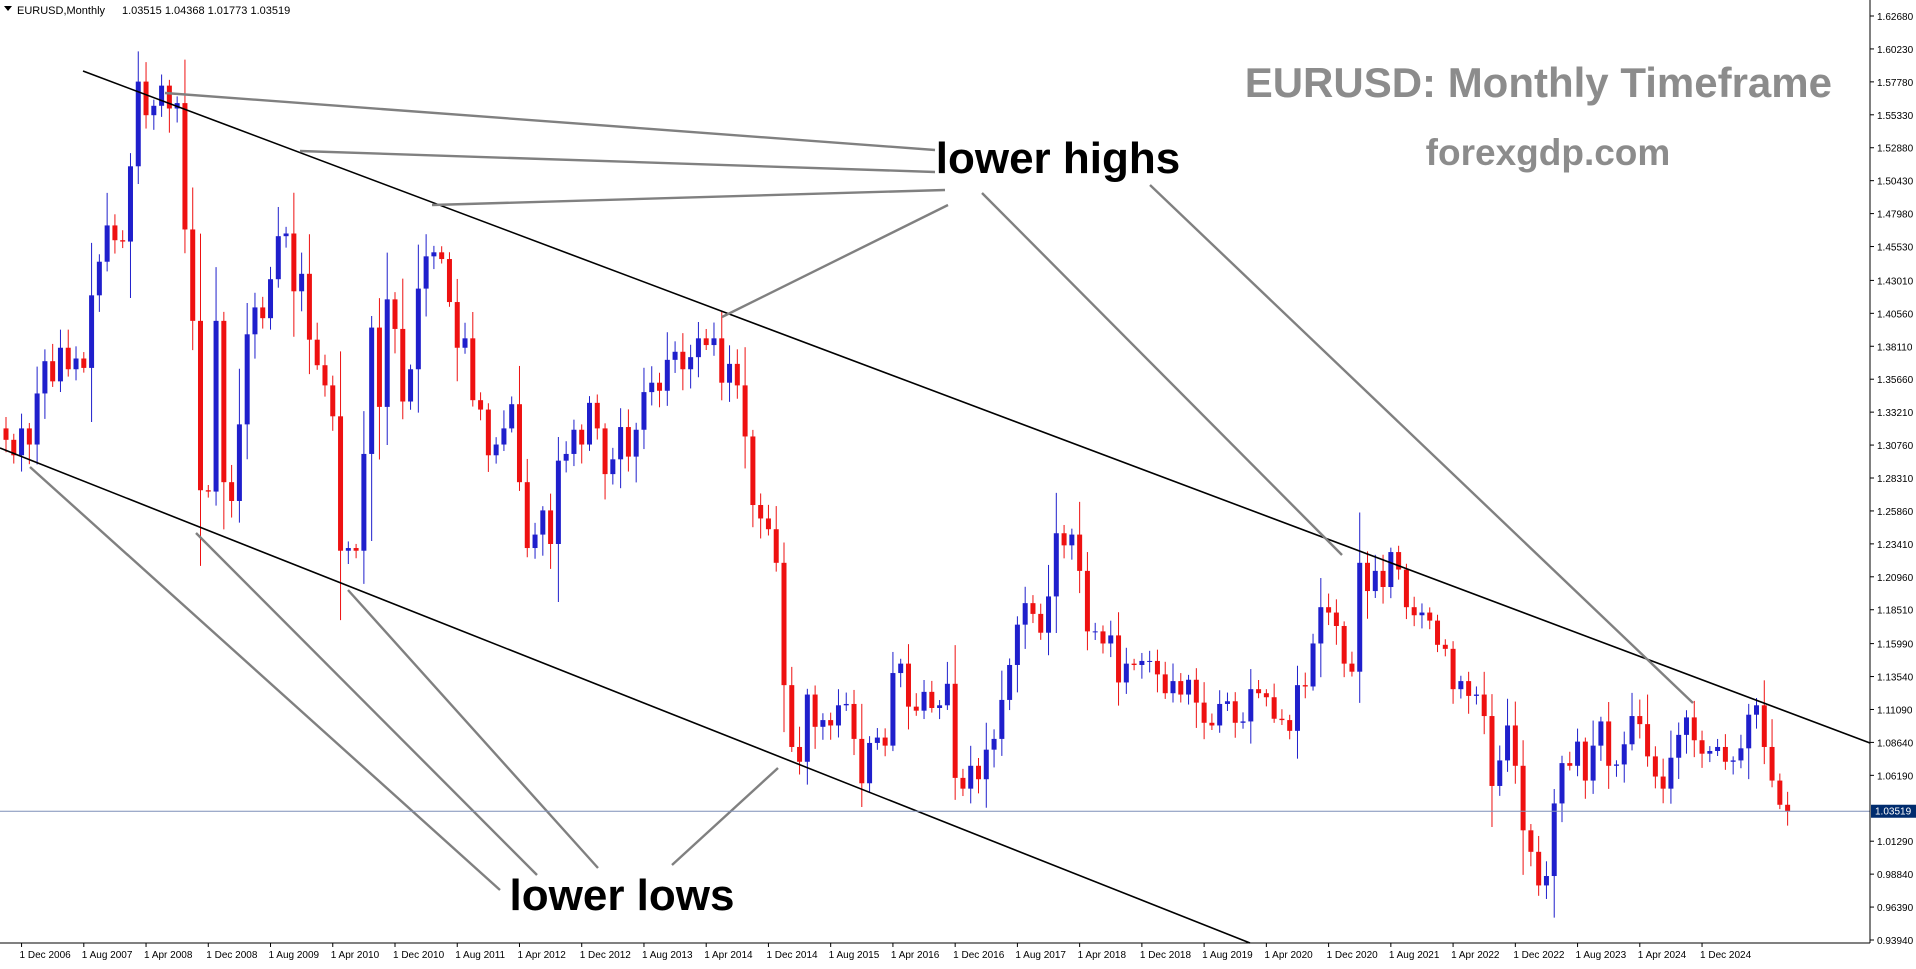  I want to click on x-tick-label: 1 Aug 2007, so click(107, 955).